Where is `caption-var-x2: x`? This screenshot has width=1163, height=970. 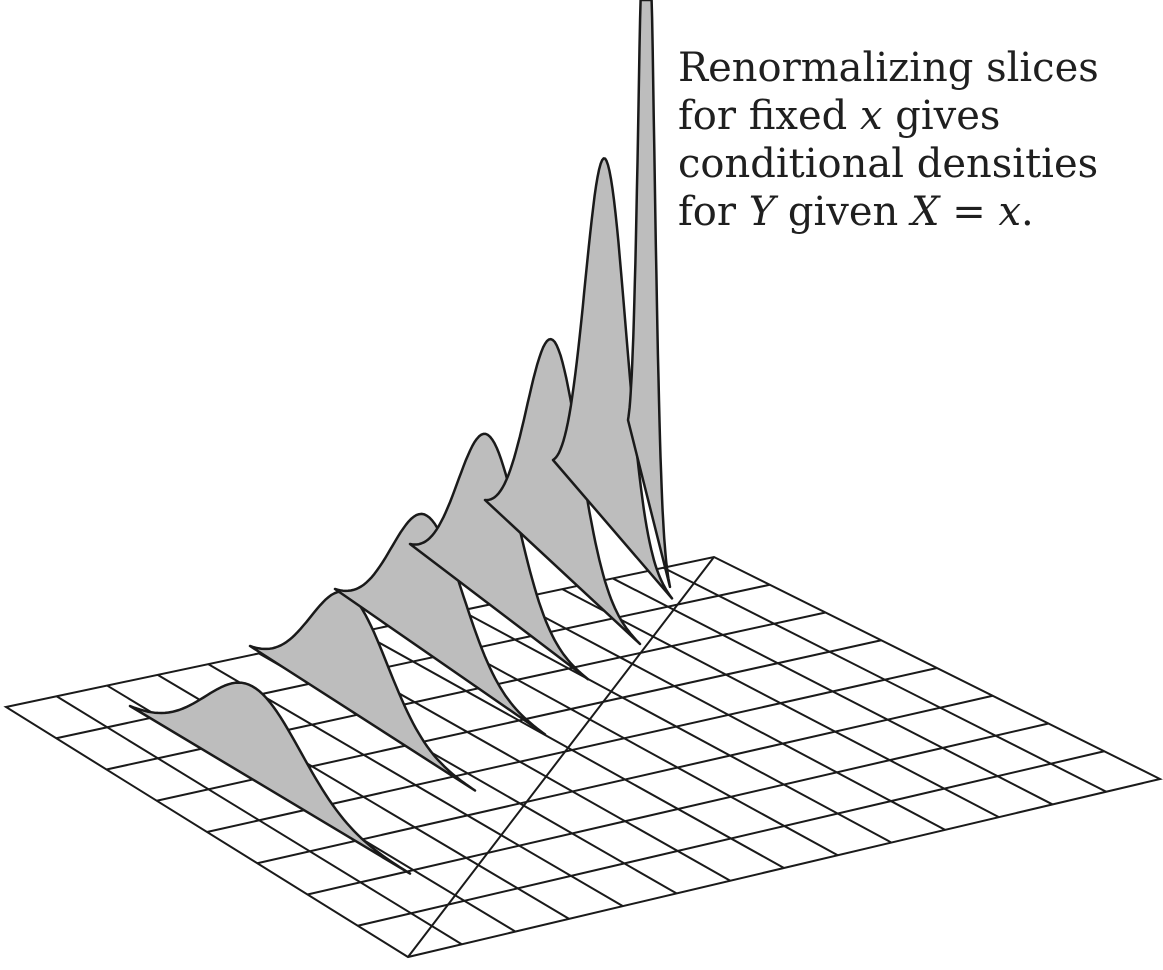
caption-var-x2: x is located at coordinates (1009, 212).